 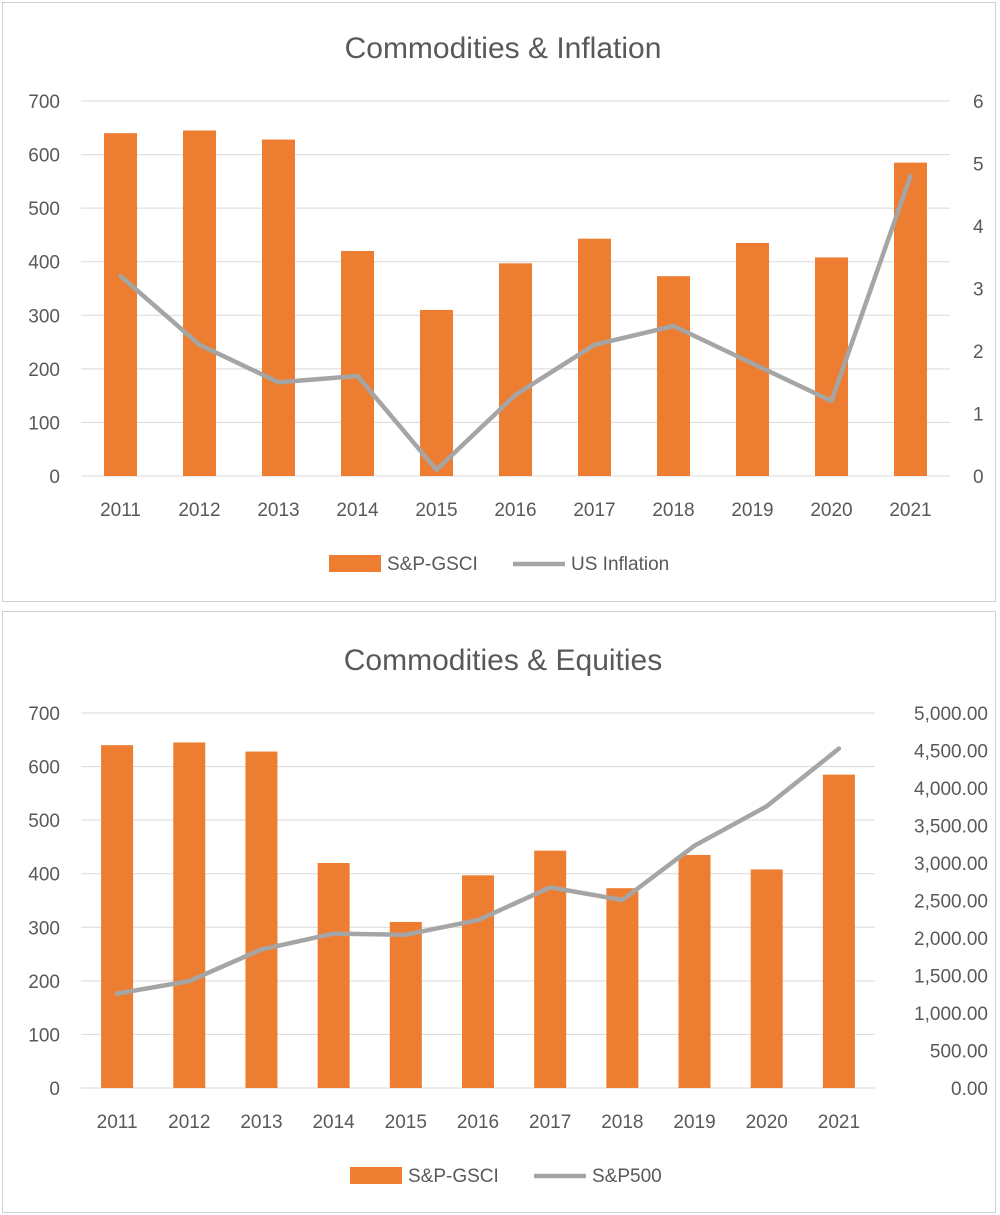 What do you see at coordinates (503, 660) in the screenshot?
I see `chart-title: Commodities & Equities` at bounding box center [503, 660].